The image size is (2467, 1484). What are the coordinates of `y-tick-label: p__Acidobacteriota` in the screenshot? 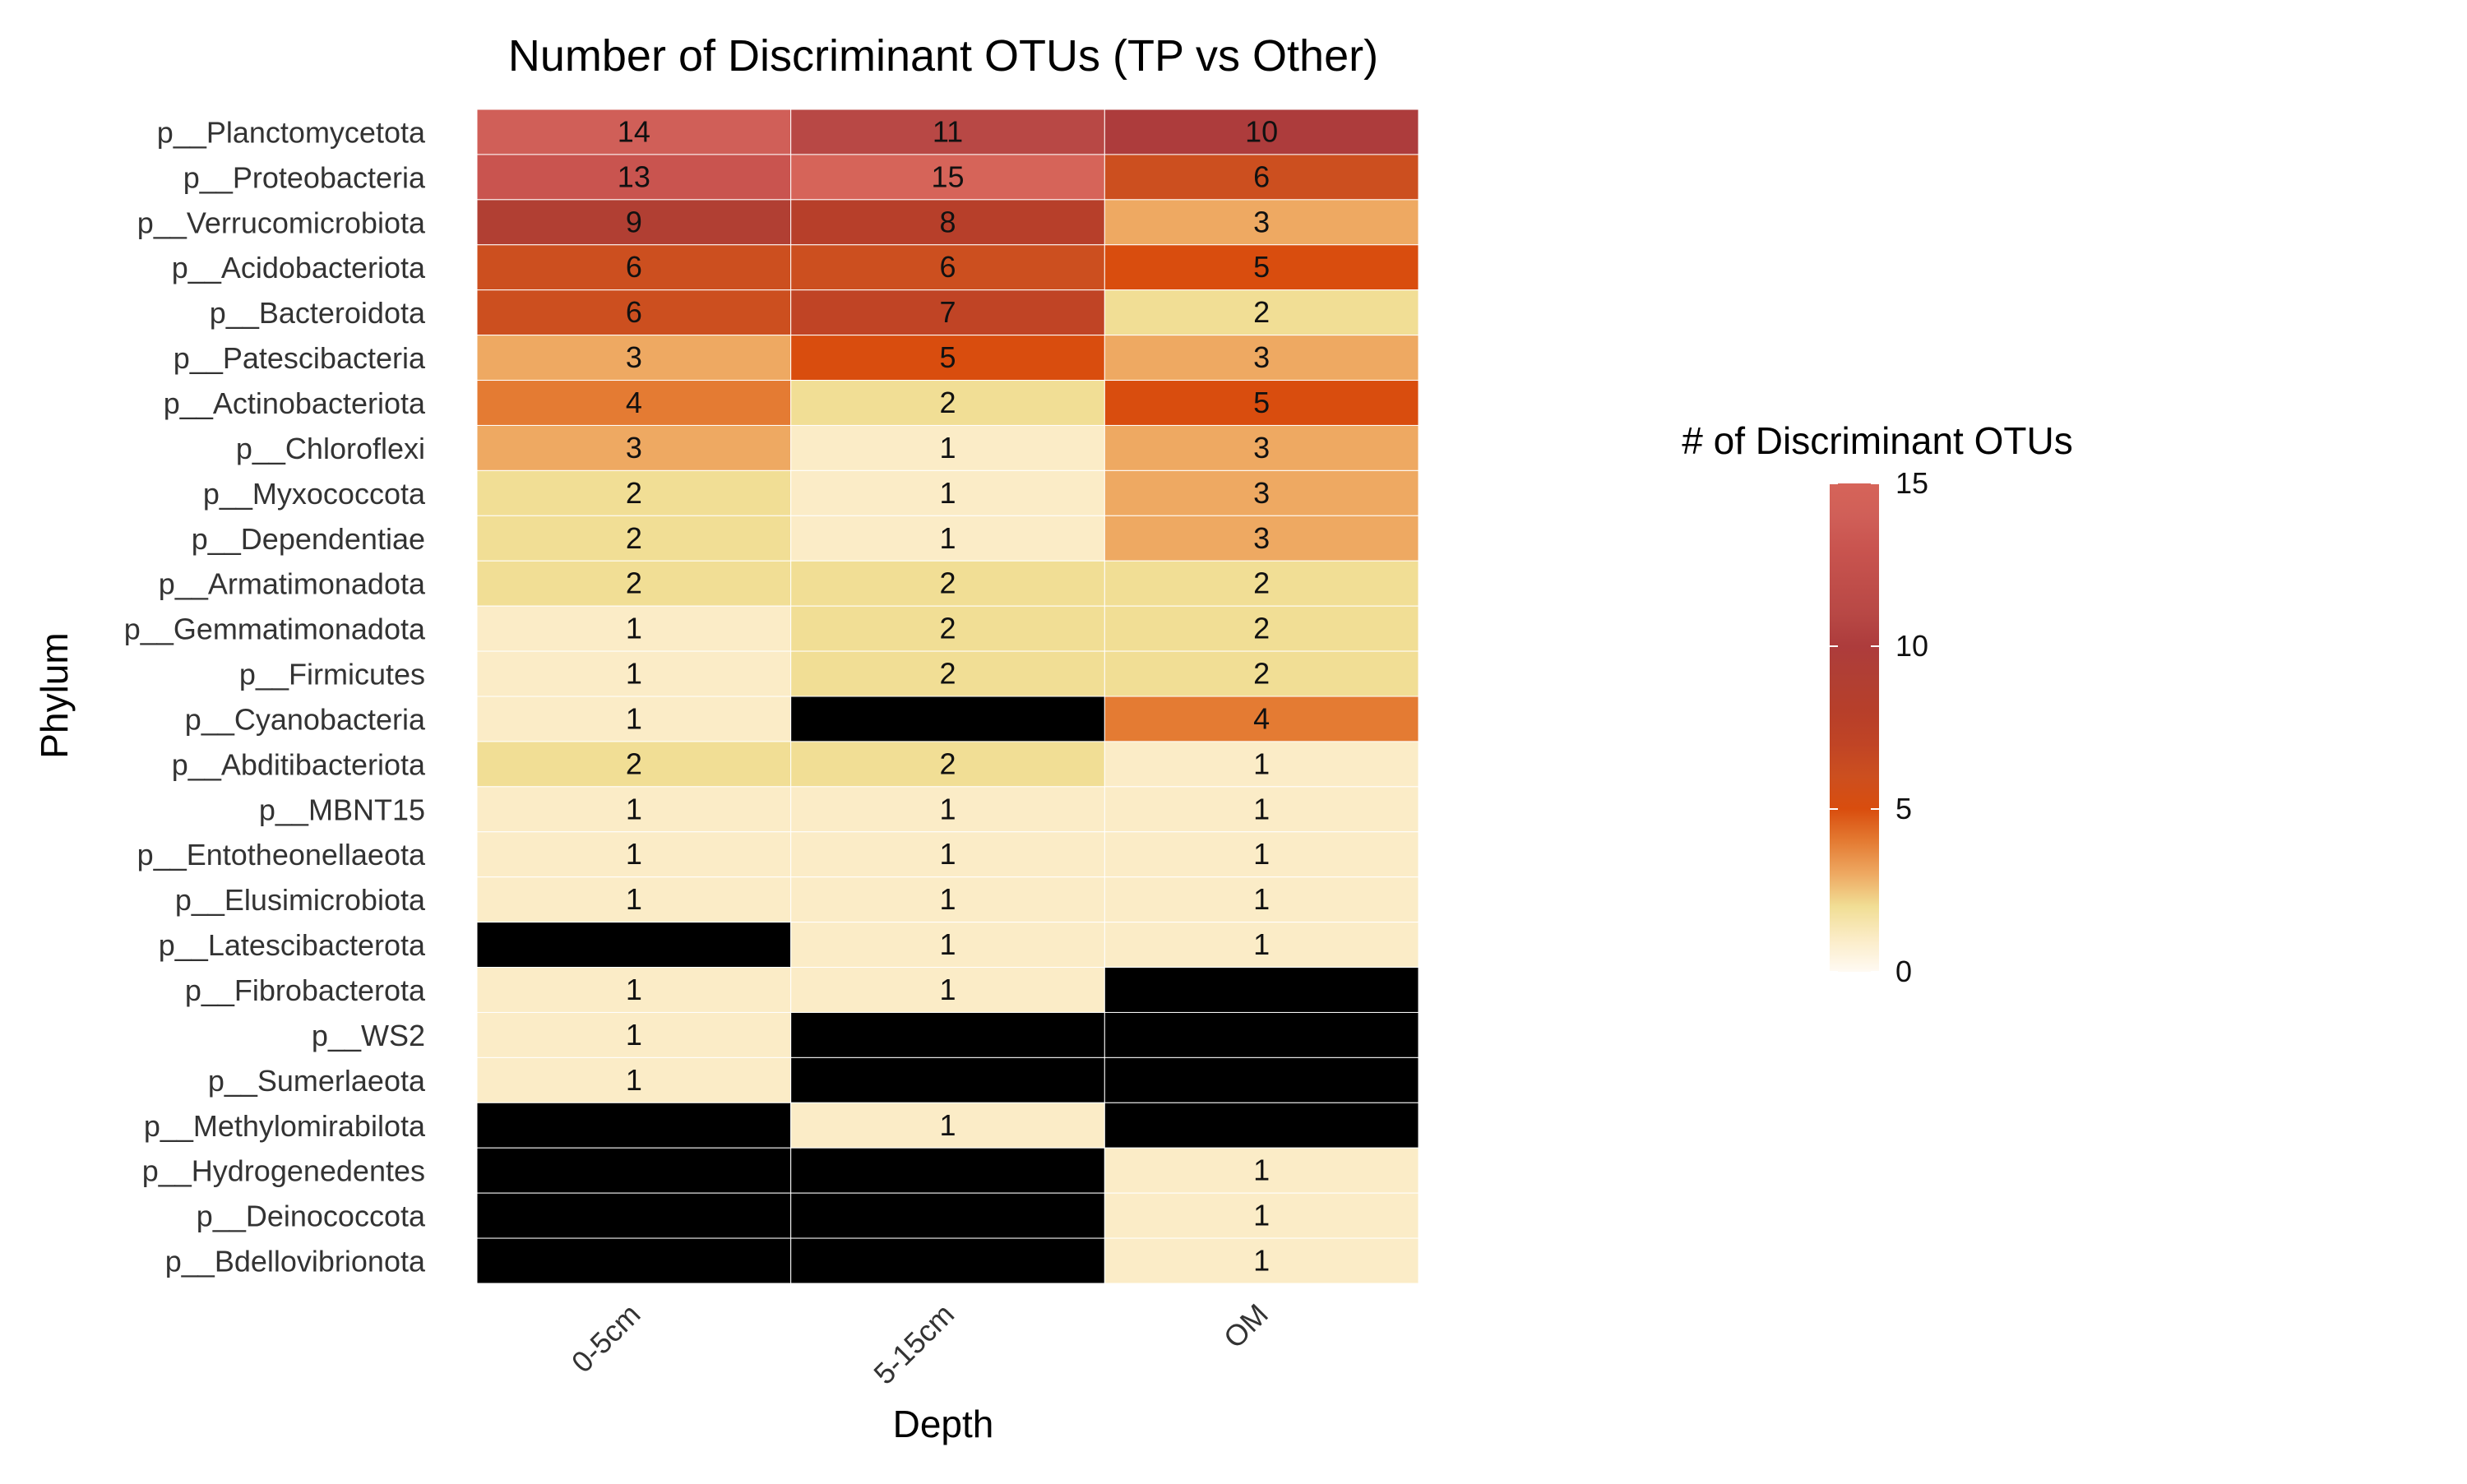 It's located at (299, 267).